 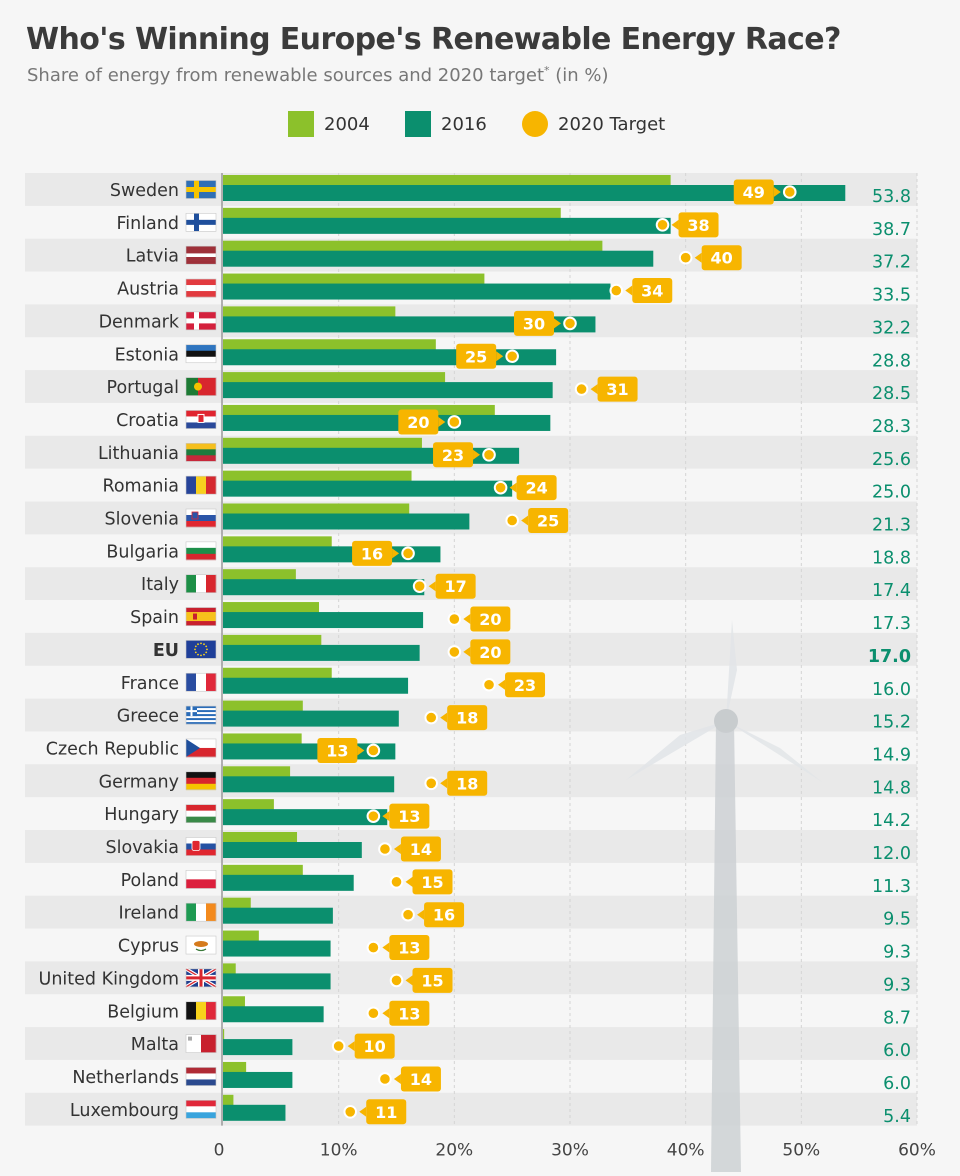 I want to click on legend-item-target: 2020 Target, so click(x=593, y=124).